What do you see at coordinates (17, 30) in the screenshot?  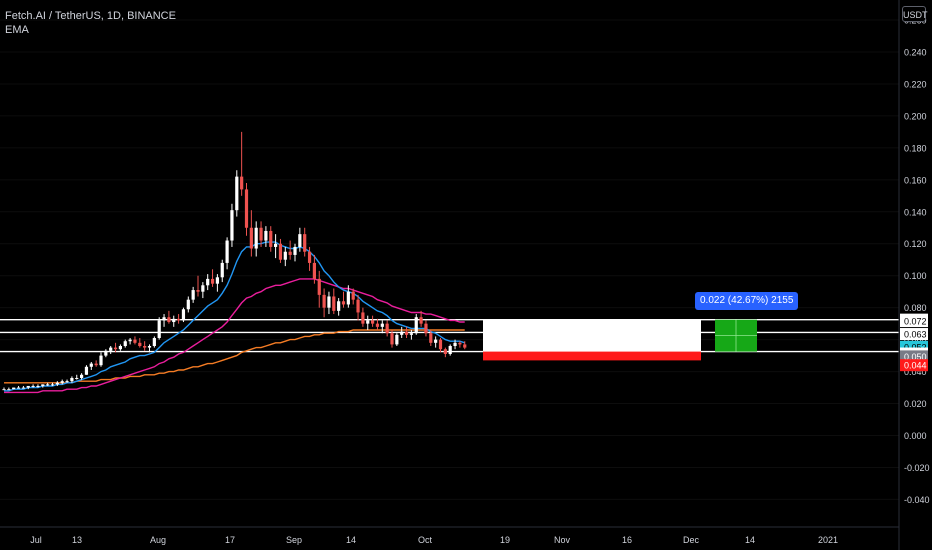 I see `indicator-label: EMA` at bounding box center [17, 30].